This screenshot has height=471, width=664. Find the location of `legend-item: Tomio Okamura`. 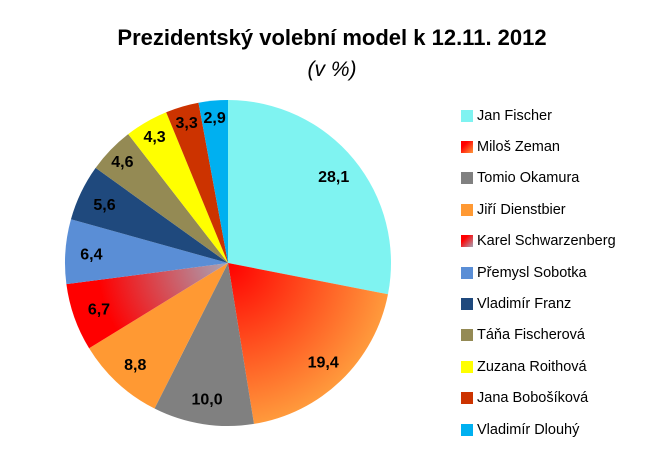

legend-item: Tomio Okamura is located at coordinates (538, 178).